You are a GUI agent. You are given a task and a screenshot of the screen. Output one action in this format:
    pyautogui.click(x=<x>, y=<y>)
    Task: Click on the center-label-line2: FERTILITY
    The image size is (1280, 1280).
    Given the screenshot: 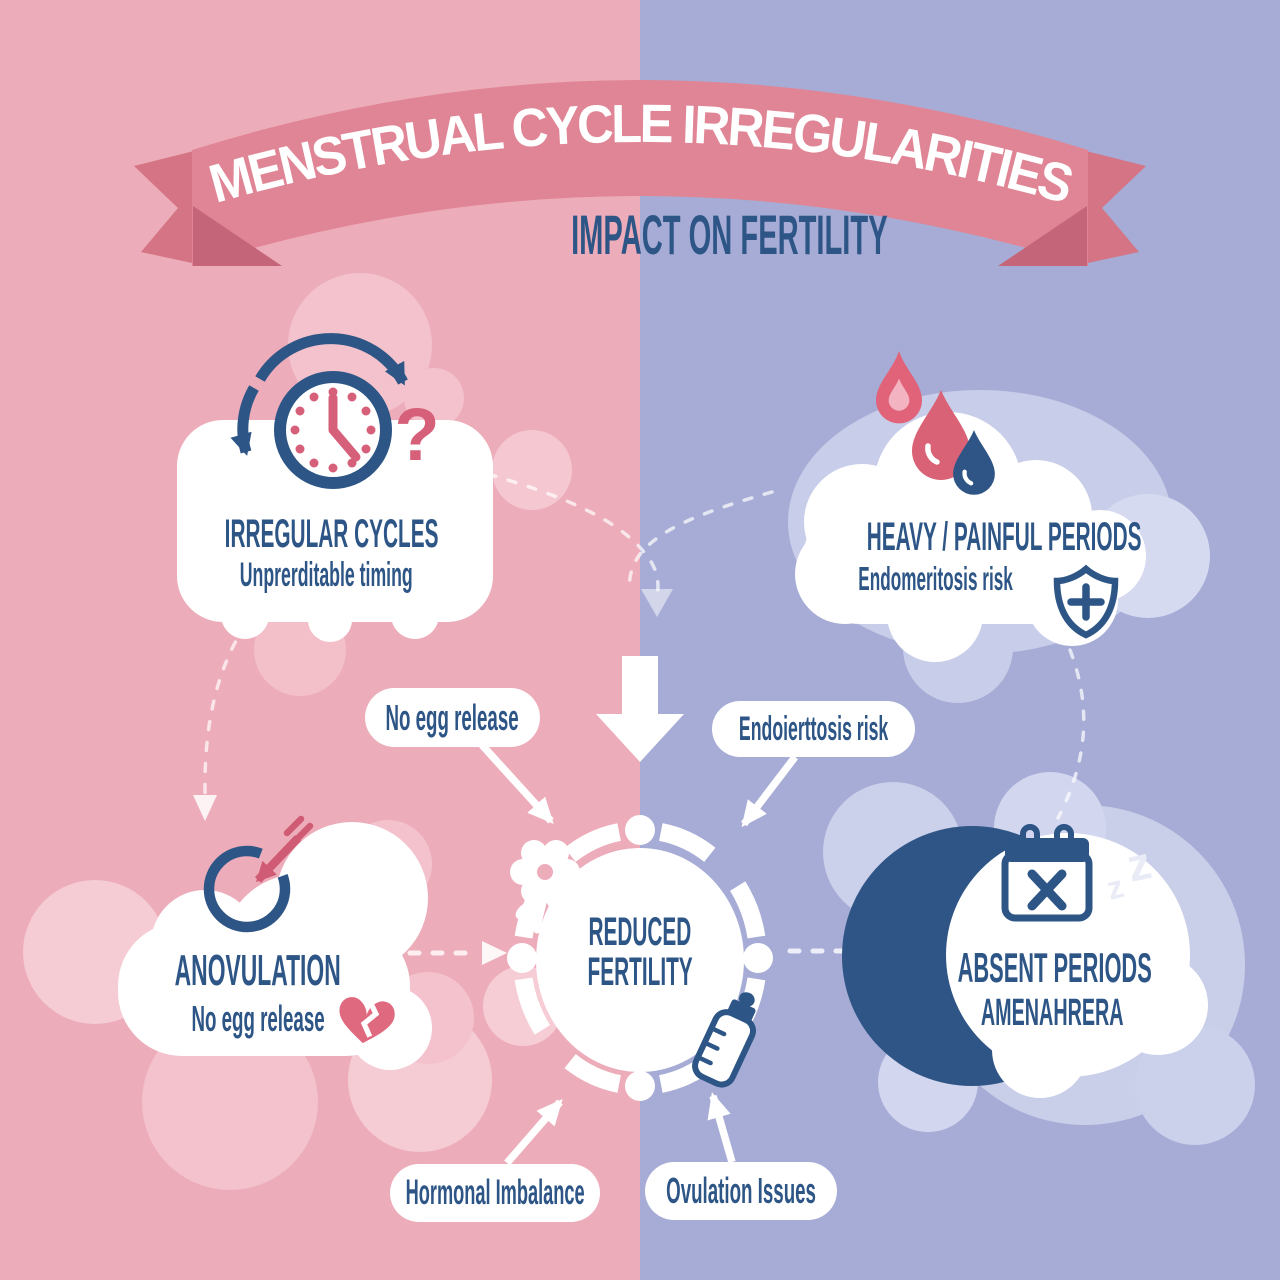 What is the action you would take?
    pyautogui.click(x=640, y=972)
    